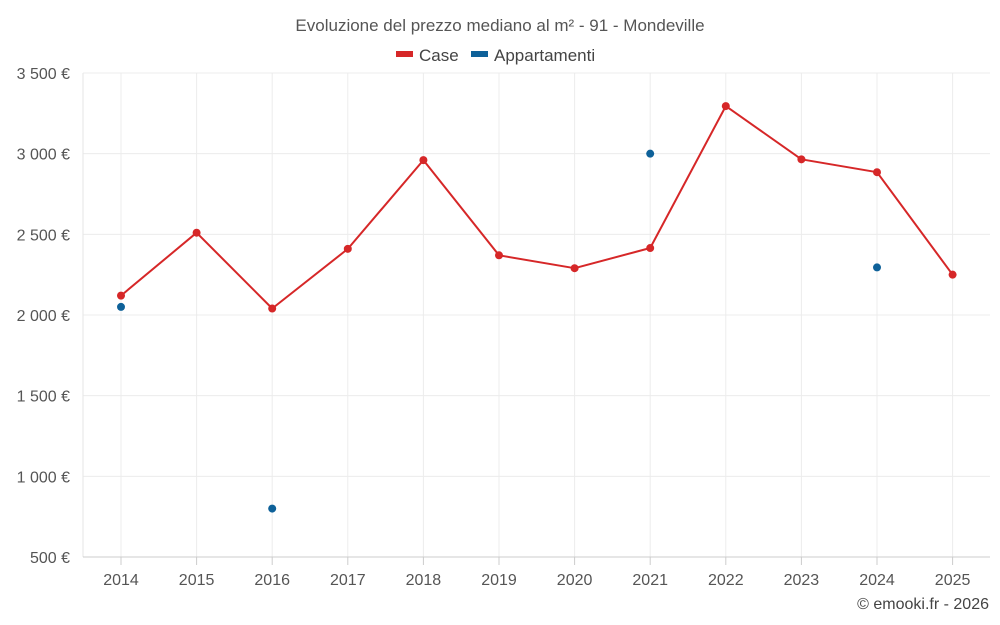 This screenshot has height=625, width=1000. I want to click on y-tick-label: 1 000 €, so click(43, 477).